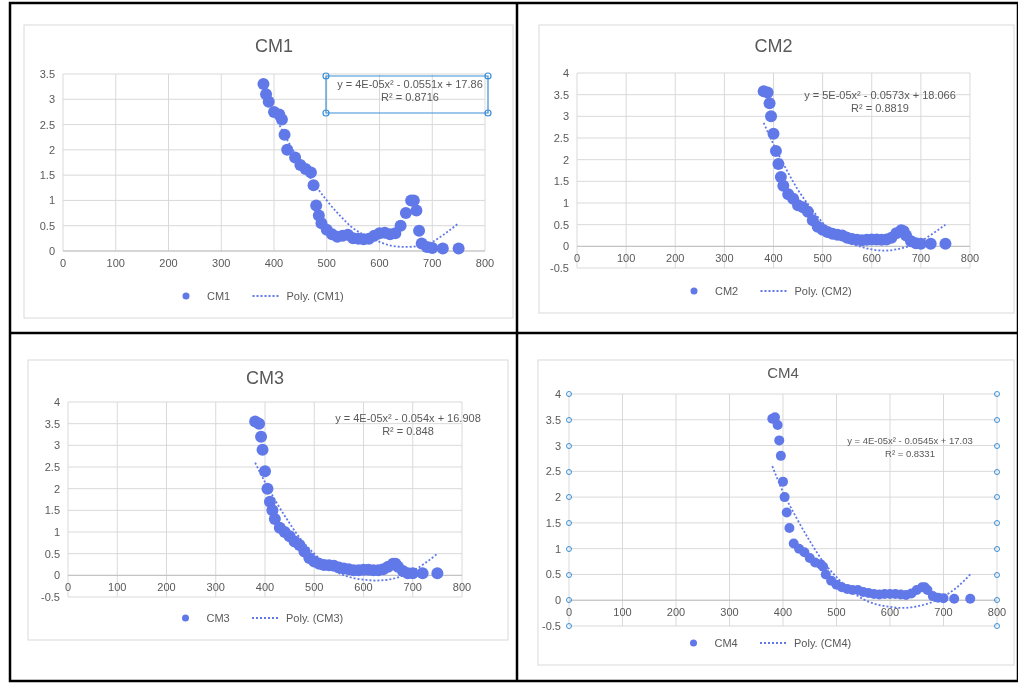 Image resolution: width=1018 pixels, height=683 pixels. What do you see at coordinates (880, 95) in the screenshot?
I see `annotation: y = 5E-05x² - 0.0573x + 18.066` at bounding box center [880, 95].